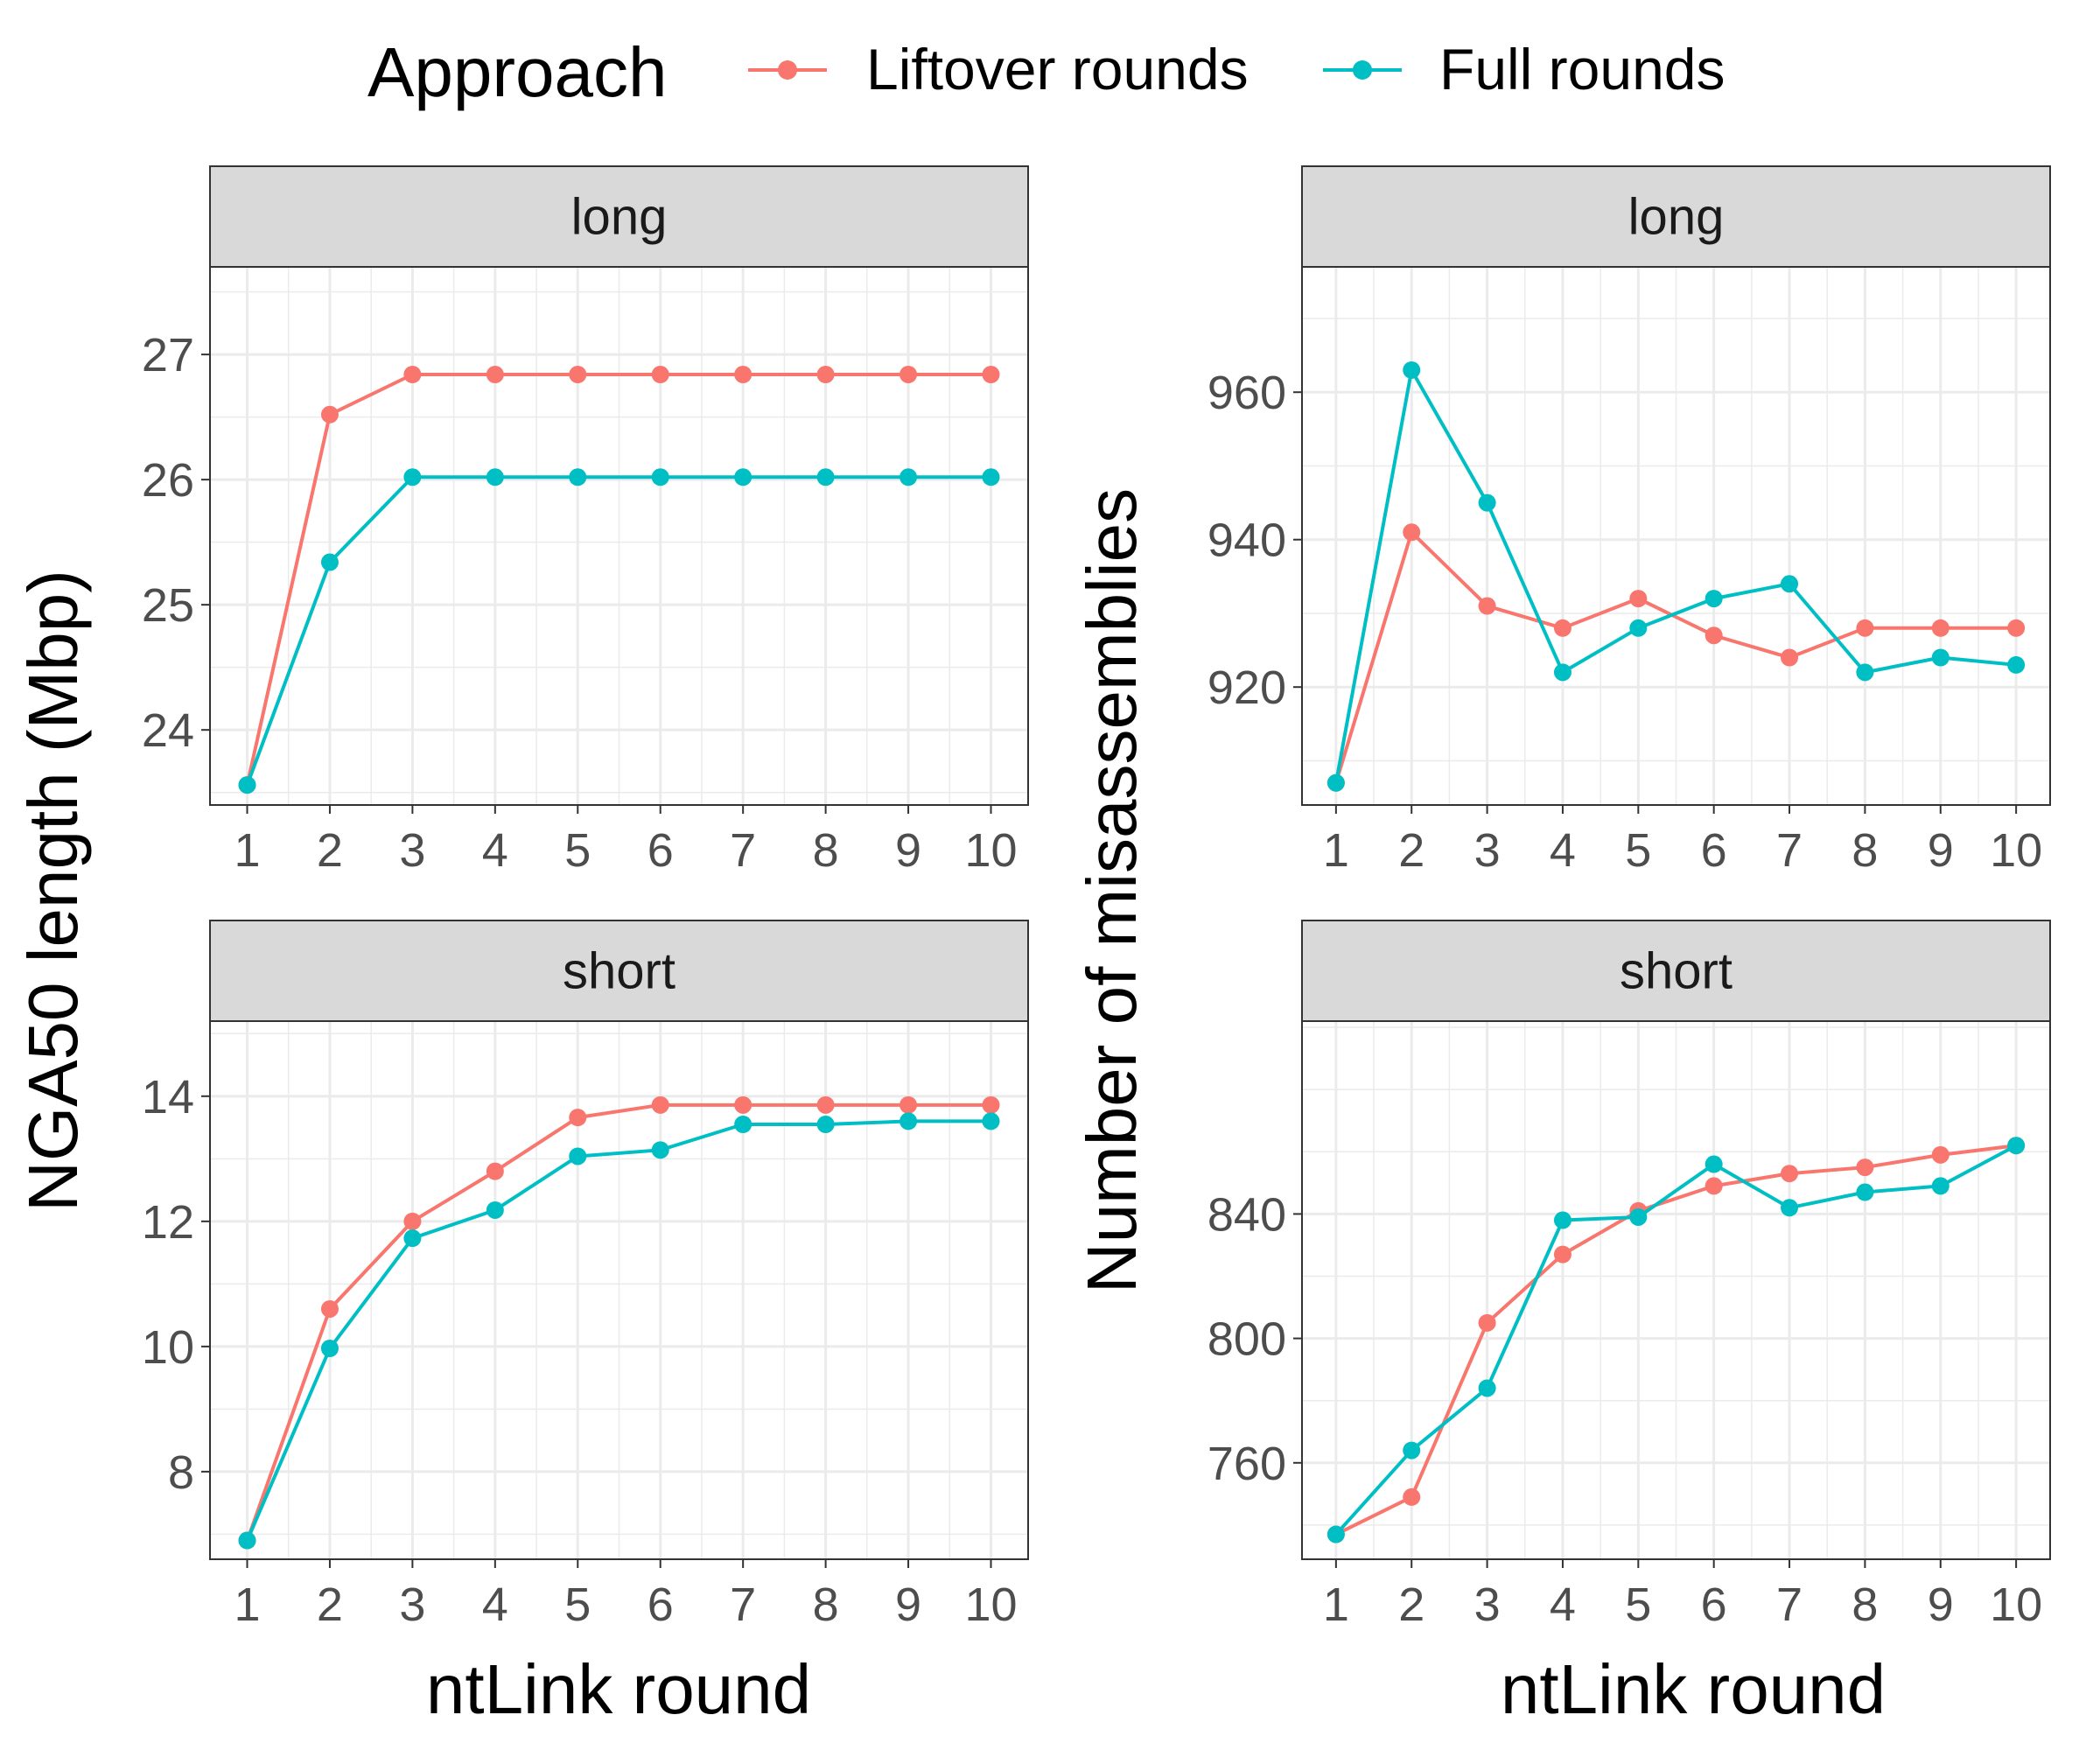 Image resolution: width=2100 pixels, height=1750 pixels. What do you see at coordinates (168, 730) in the screenshot?
I see `y-tick-label: 24` at bounding box center [168, 730].